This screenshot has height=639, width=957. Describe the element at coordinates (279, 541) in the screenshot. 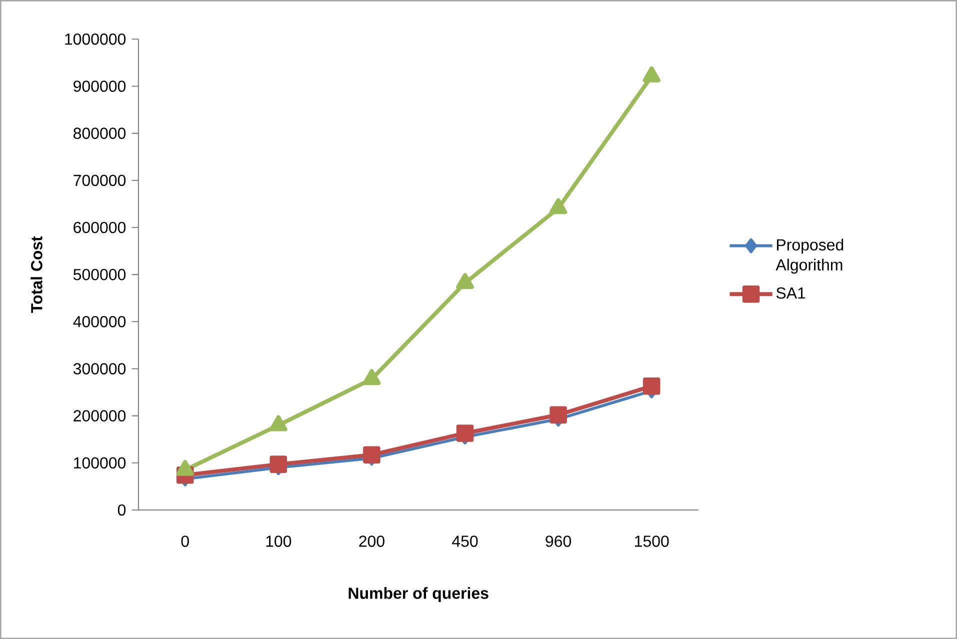

I see `x-tick-label: 100` at that location.